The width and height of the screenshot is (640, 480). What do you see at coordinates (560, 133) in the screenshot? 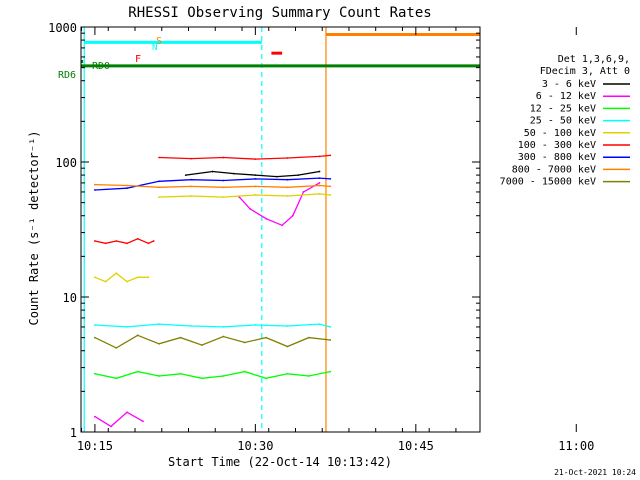
I see `legend-label-4: 50 - 100 keV` at bounding box center [560, 133].